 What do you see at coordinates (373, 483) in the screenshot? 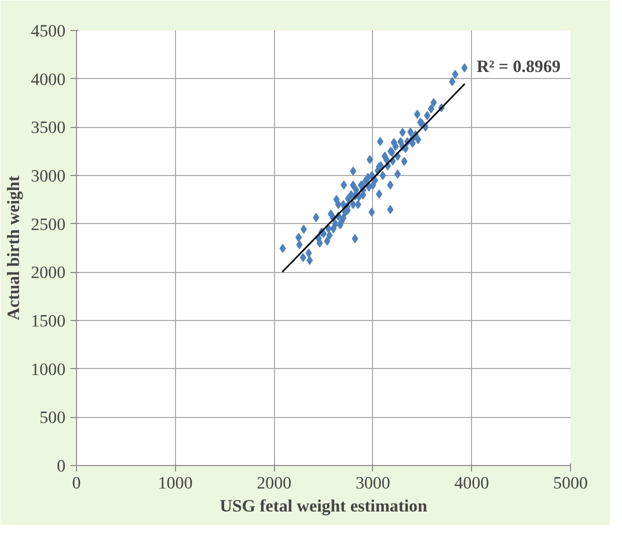
I see `x-tick-label: 3000` at bounding box center [373, 483].